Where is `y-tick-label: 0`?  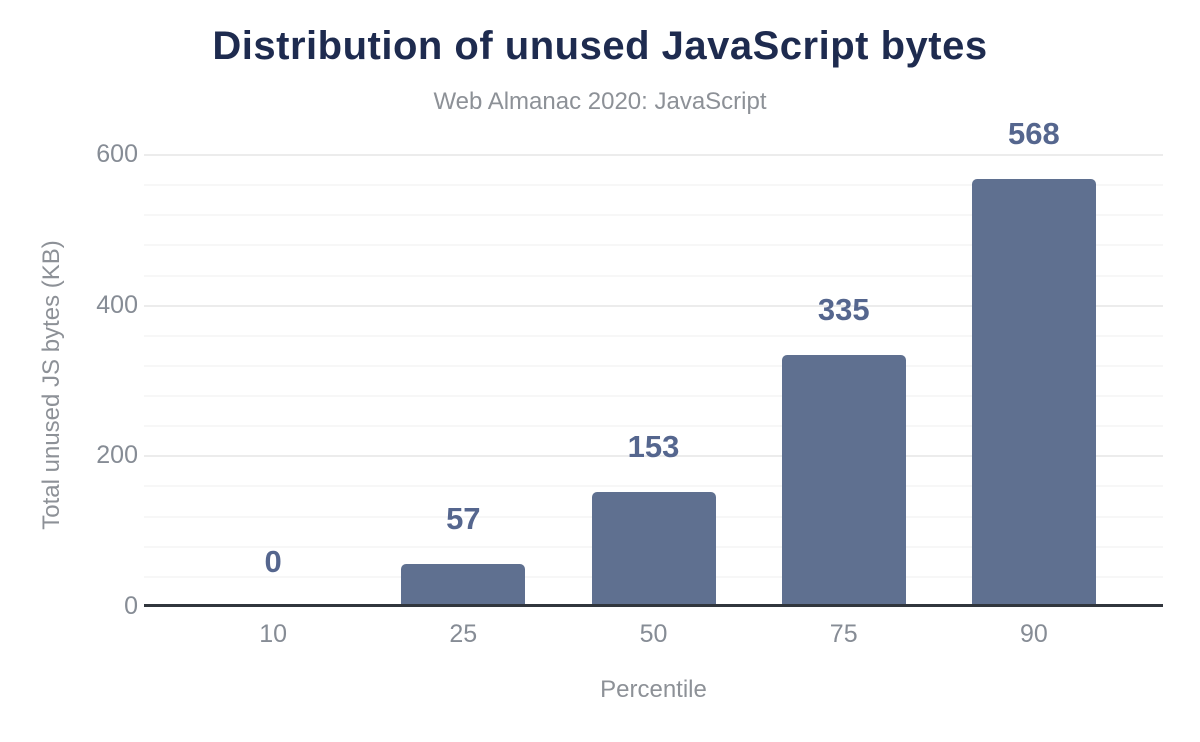 y-tick-label: 0 is located at coordinates (131, 606).